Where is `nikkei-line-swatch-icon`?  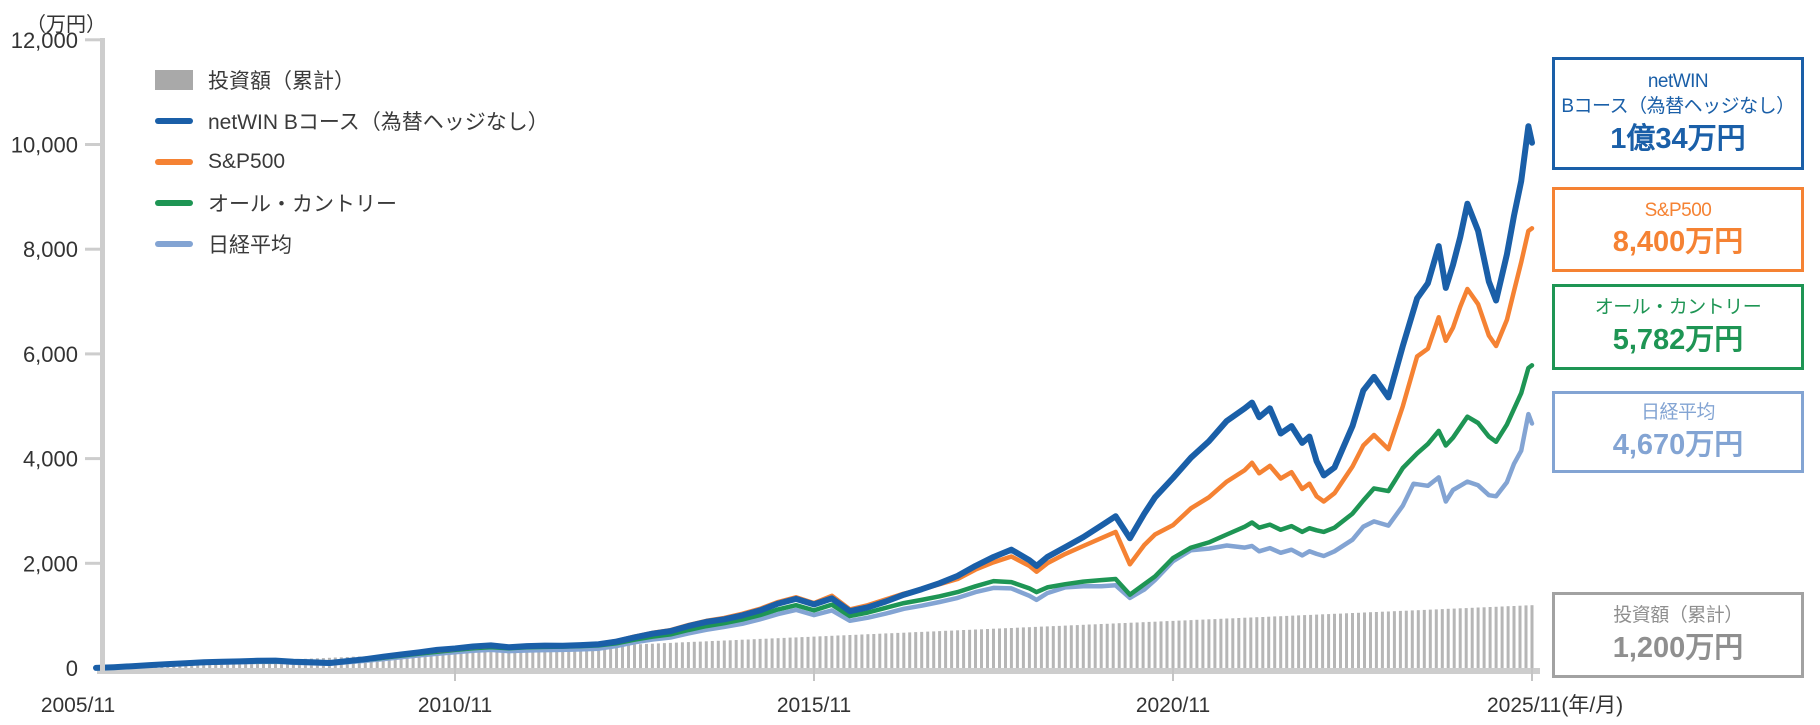 nikkei-line-swatch-icon is located at coordinates (174, 244).